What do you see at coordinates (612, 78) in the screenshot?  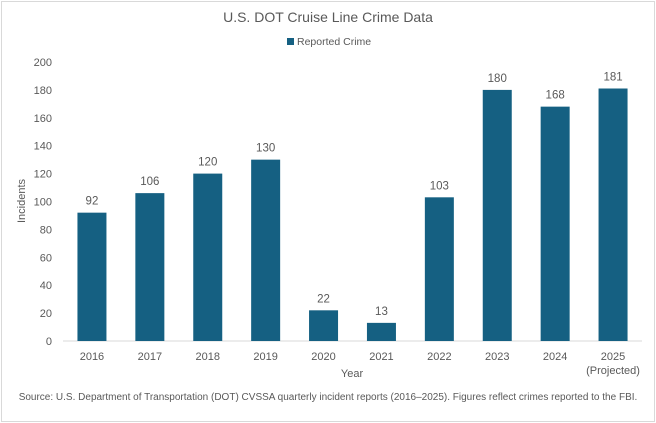 I see `data-label: 181` at bounding box center [612, 78].